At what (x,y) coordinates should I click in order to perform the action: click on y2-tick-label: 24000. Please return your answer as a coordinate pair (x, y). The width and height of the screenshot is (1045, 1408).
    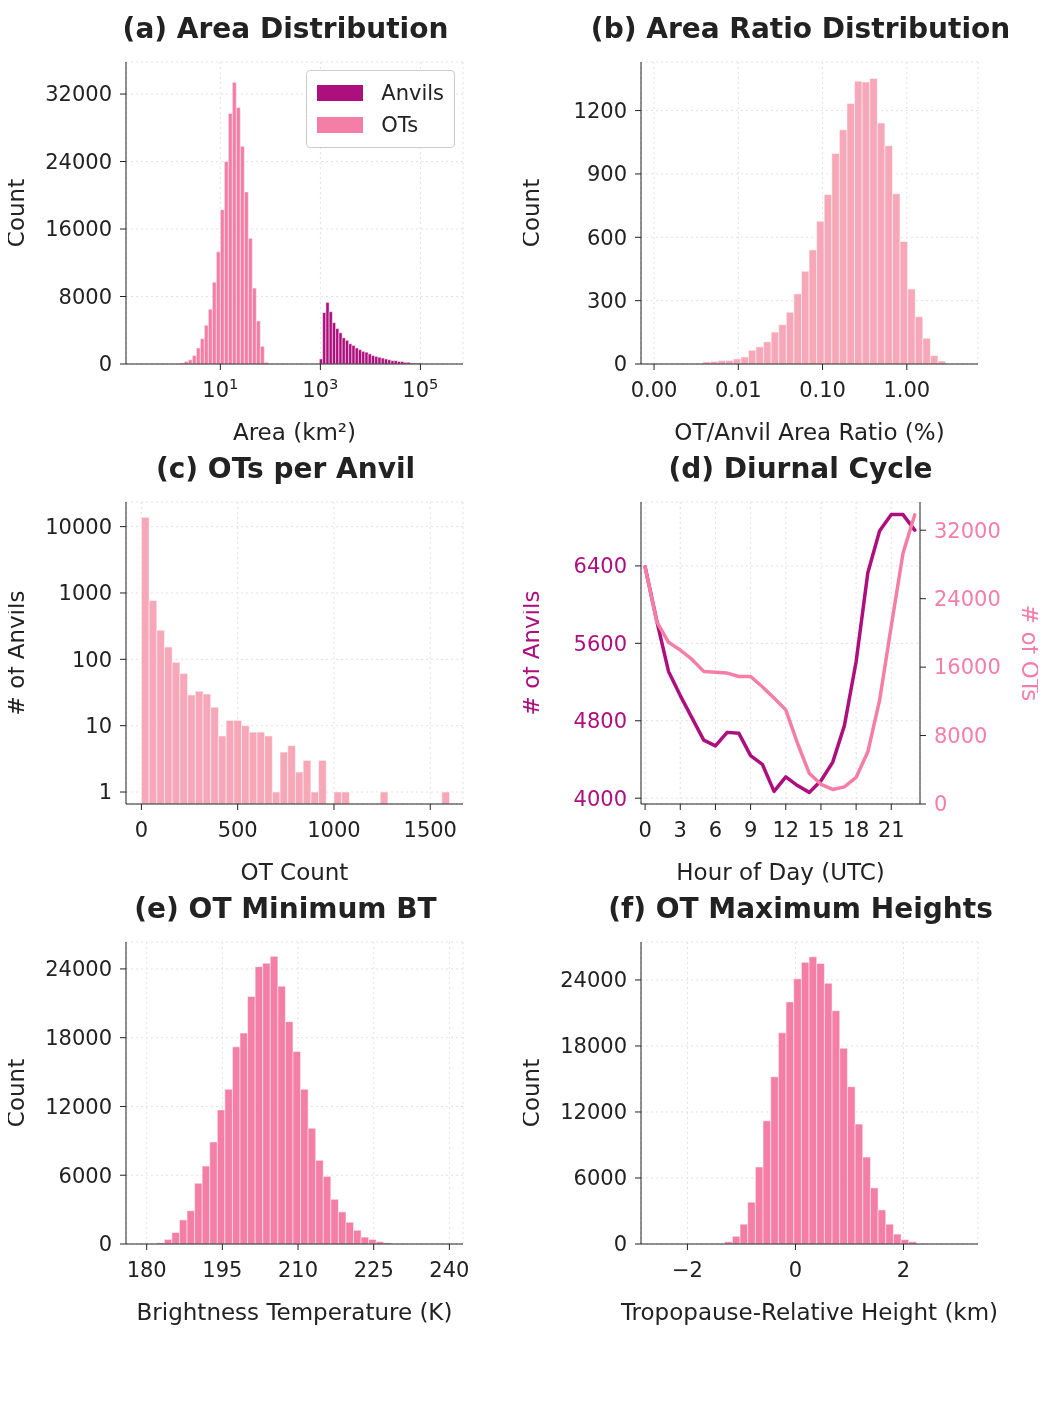
    Looking at the image, I should click on (967, 599).